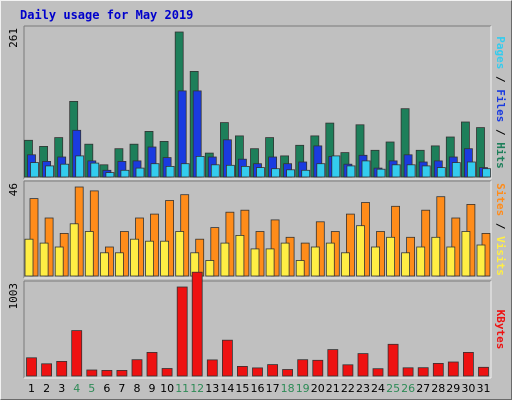 The image size is (512, 400). Describe the element at coordinates (363, 388) in the screenshot. I see `day-label-23: 23` at that location.